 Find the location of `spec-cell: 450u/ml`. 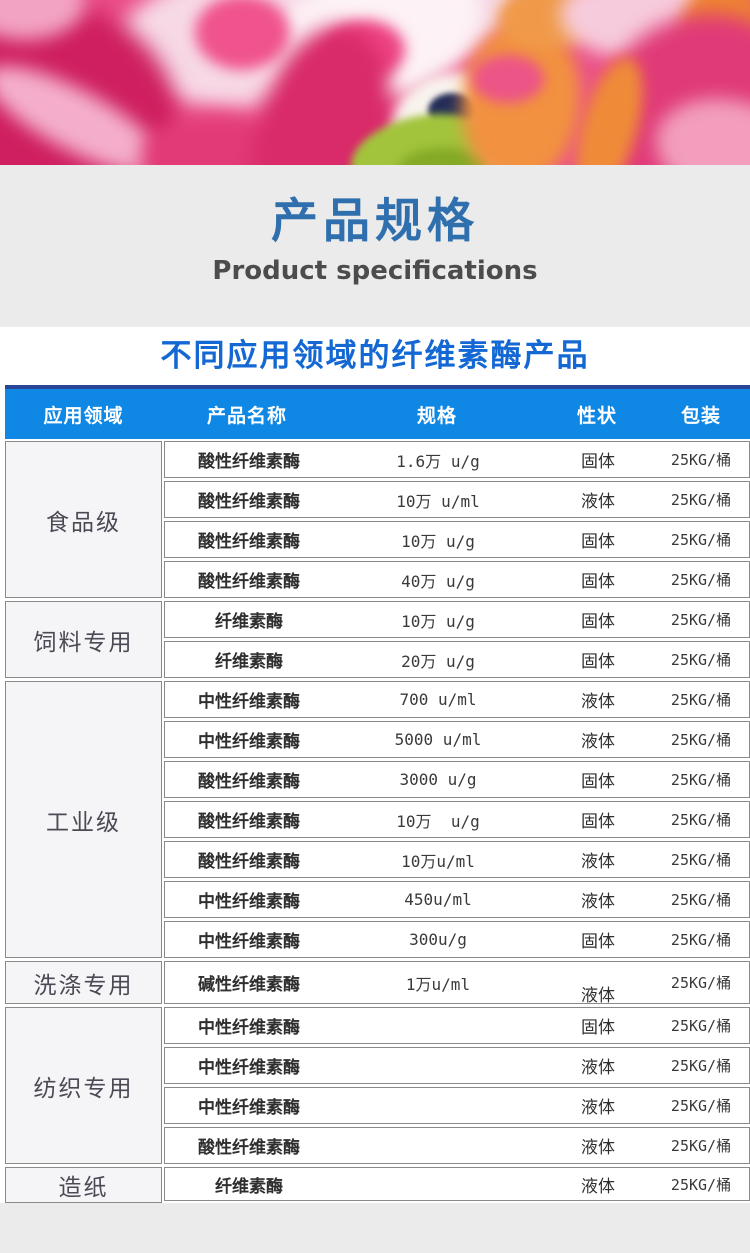

spec-cell: 450u/ml is located at coordinates (438, 900).